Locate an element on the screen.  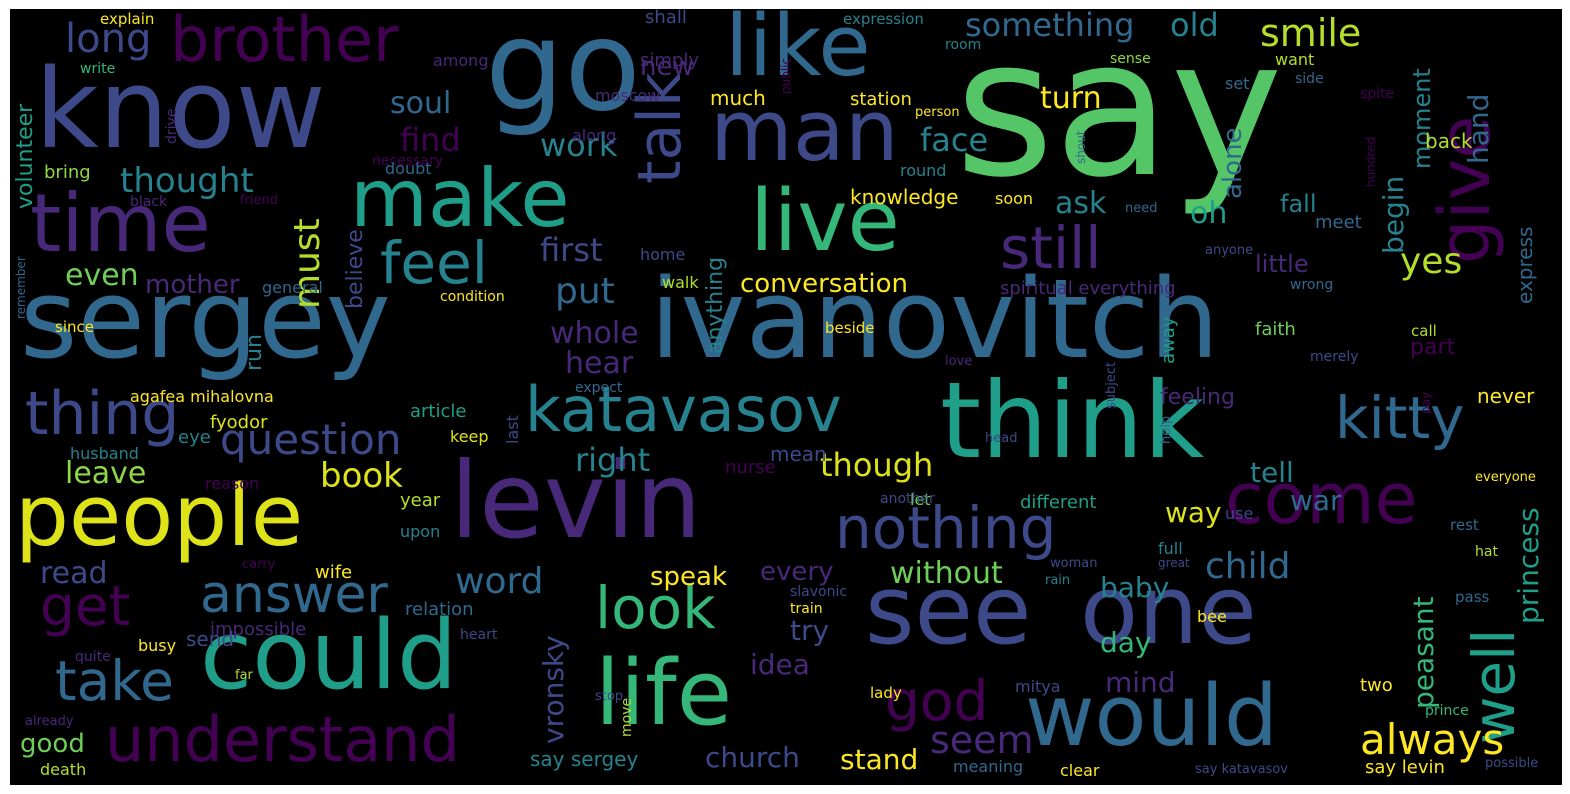
word-tell: tell is located at coordinates (1272, 472).